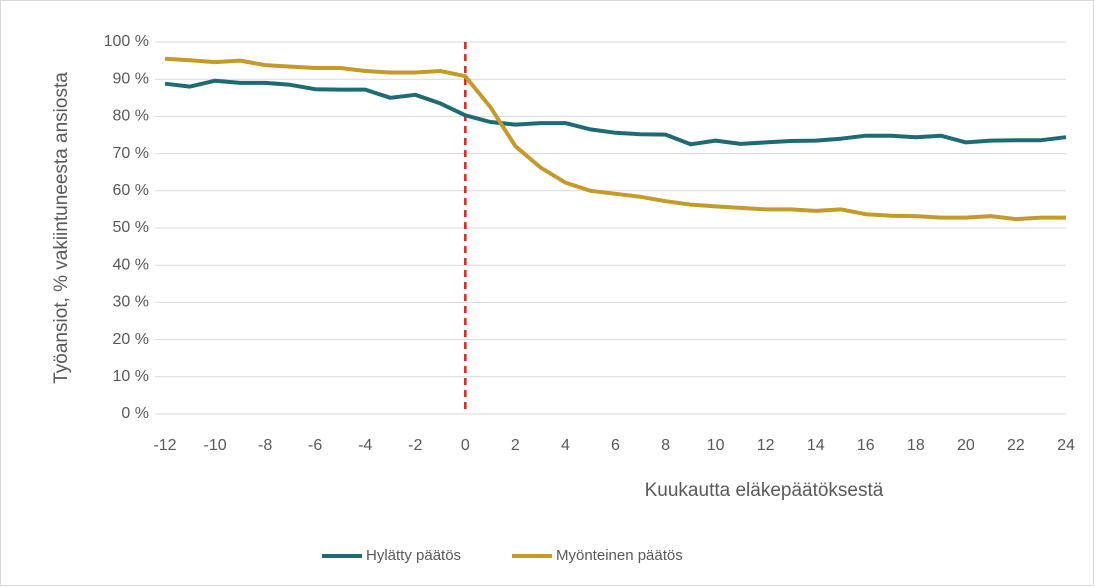 The width and height of the screenshot is (1095, 587). Describe the element at coordinates (816, 445) in the screenshot. I see `x-tick-label: 14` at that location.